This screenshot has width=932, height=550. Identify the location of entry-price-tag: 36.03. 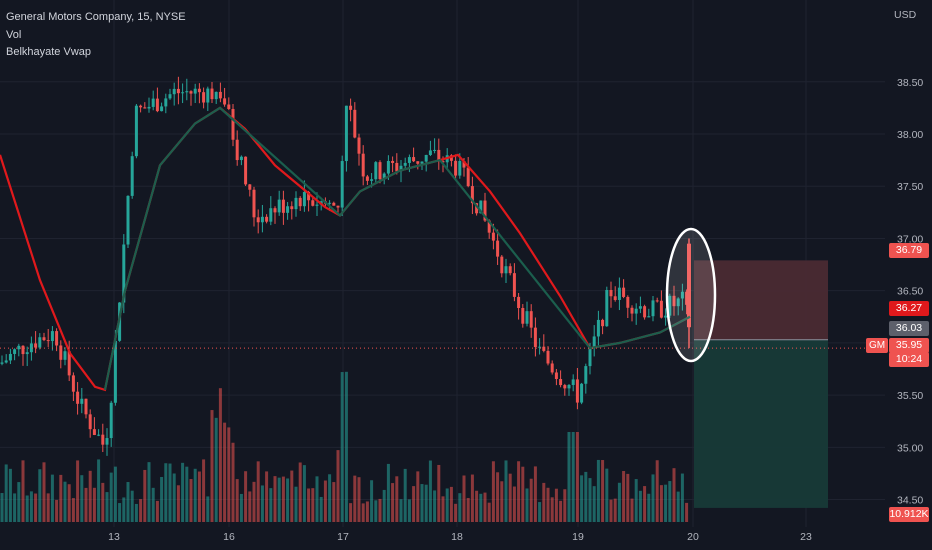
(909, 328).